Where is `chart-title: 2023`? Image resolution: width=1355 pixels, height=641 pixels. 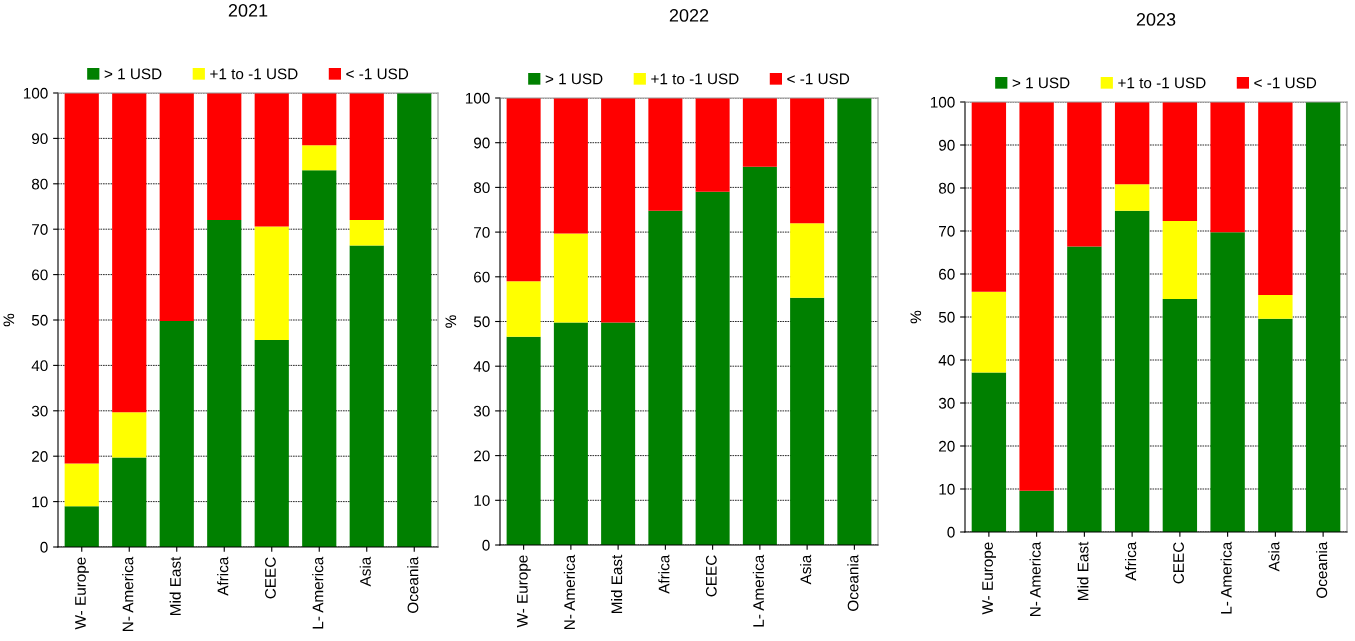 chart-title: 2023 is located at coordinates (1156, 19).